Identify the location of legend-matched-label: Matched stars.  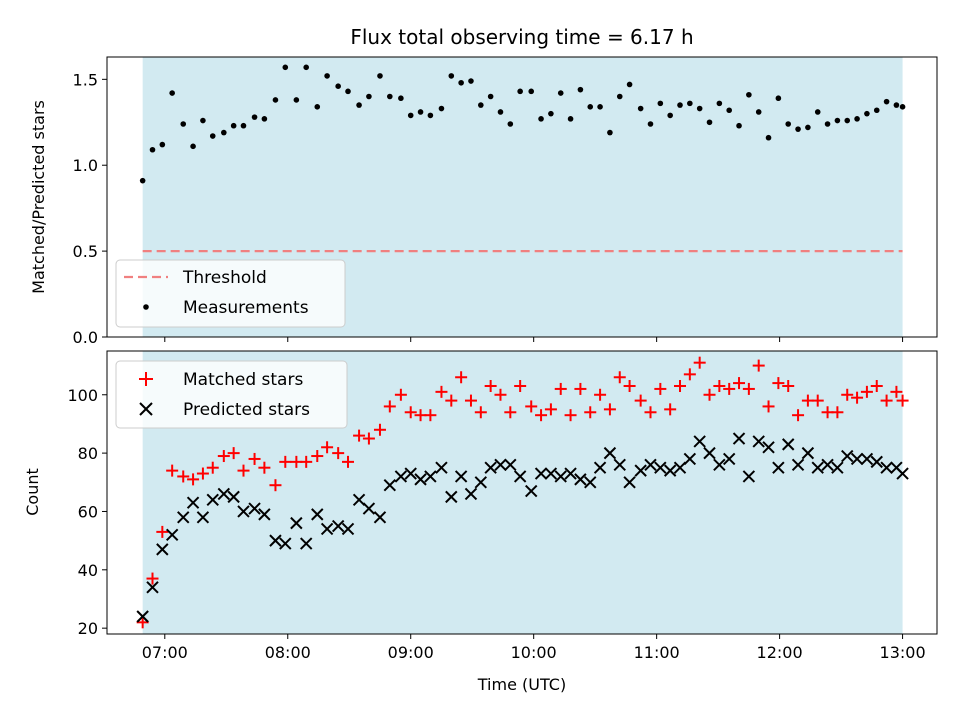
(243, 380).